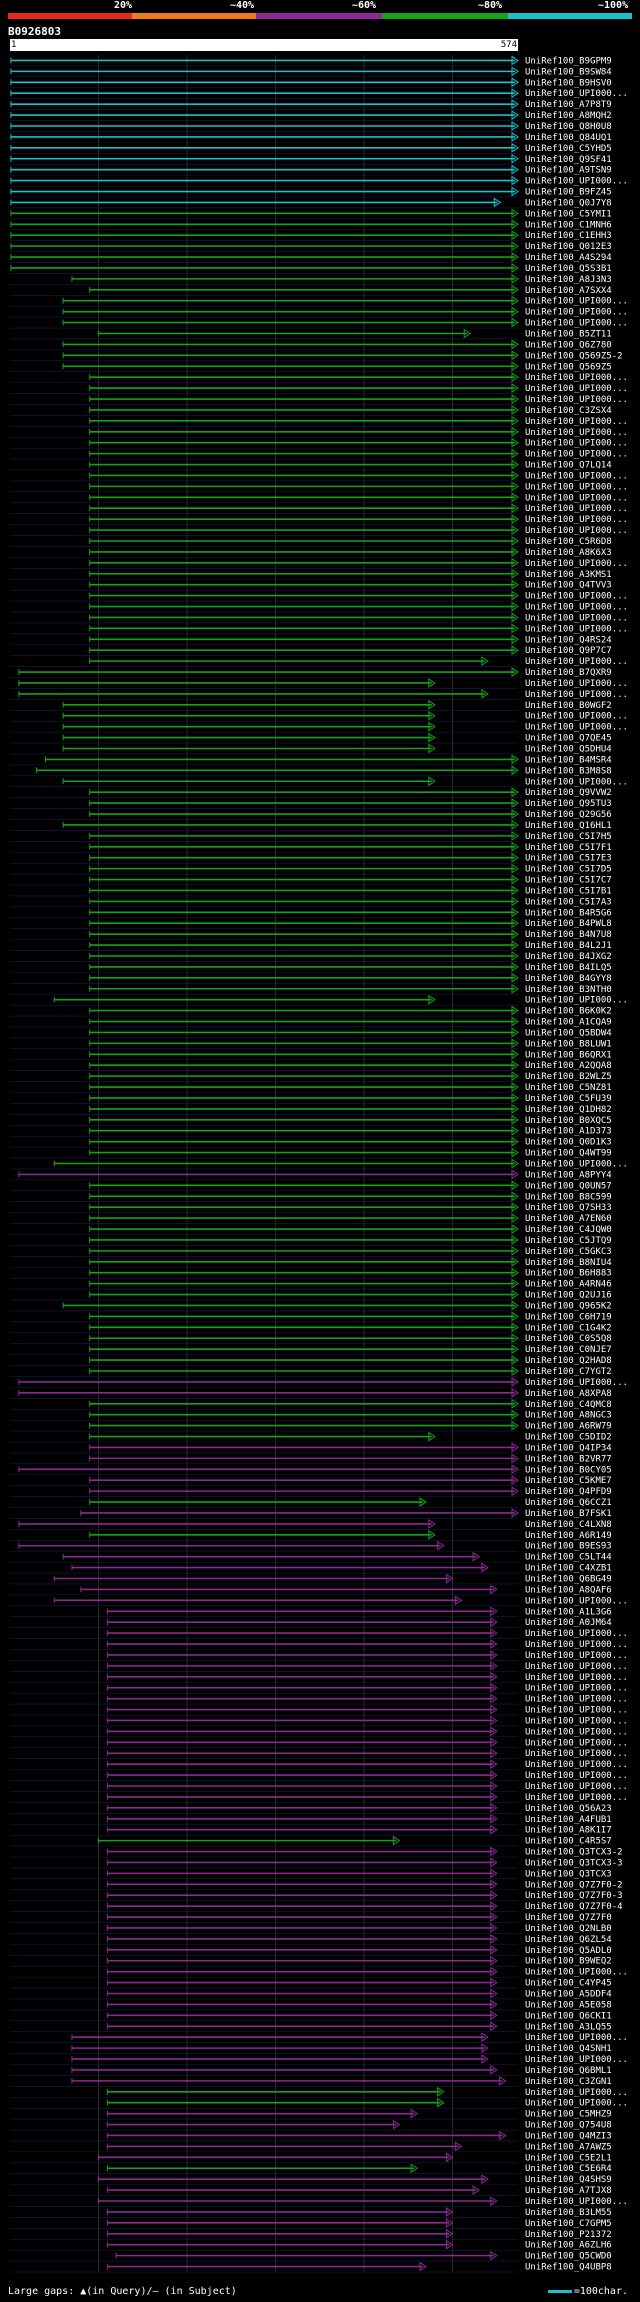  Describe the element at coordinates (568, 935) in the screenshot. I see `hit-label: UniRef100_B4N7U8` at that location.